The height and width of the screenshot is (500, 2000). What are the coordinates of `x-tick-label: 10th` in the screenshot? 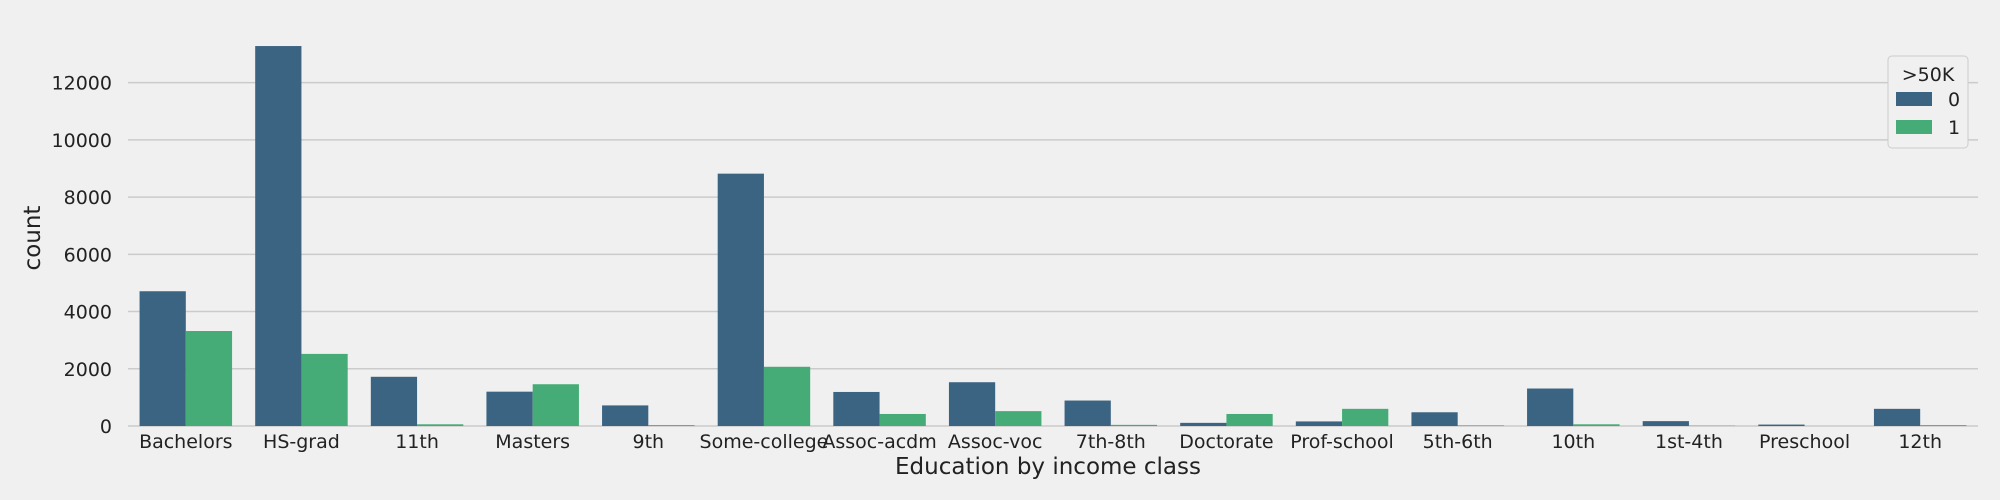 It's located at (1573, 442).